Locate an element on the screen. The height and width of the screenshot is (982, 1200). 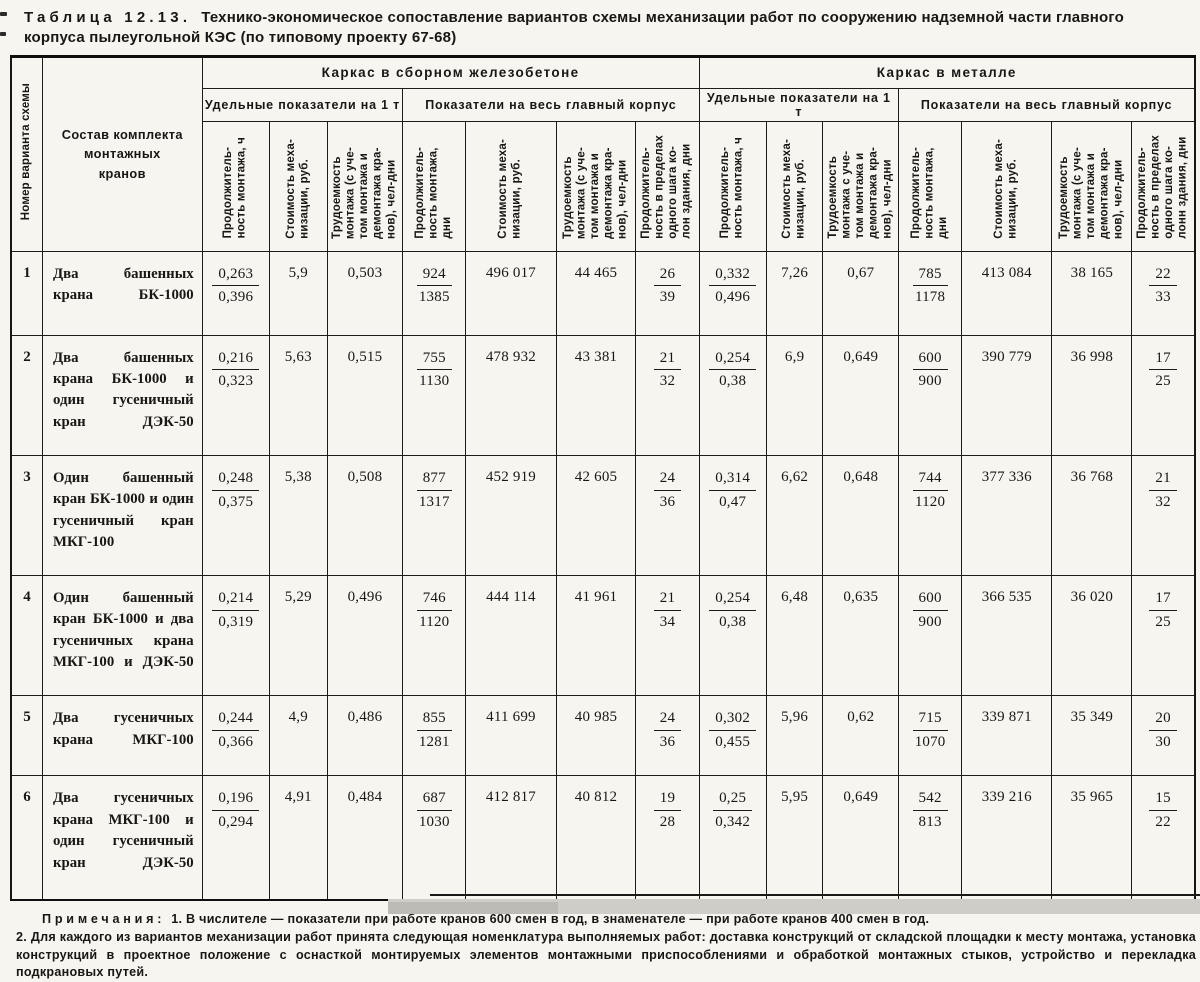
data-cell: 19 28 is located at coordinates (667, 838).